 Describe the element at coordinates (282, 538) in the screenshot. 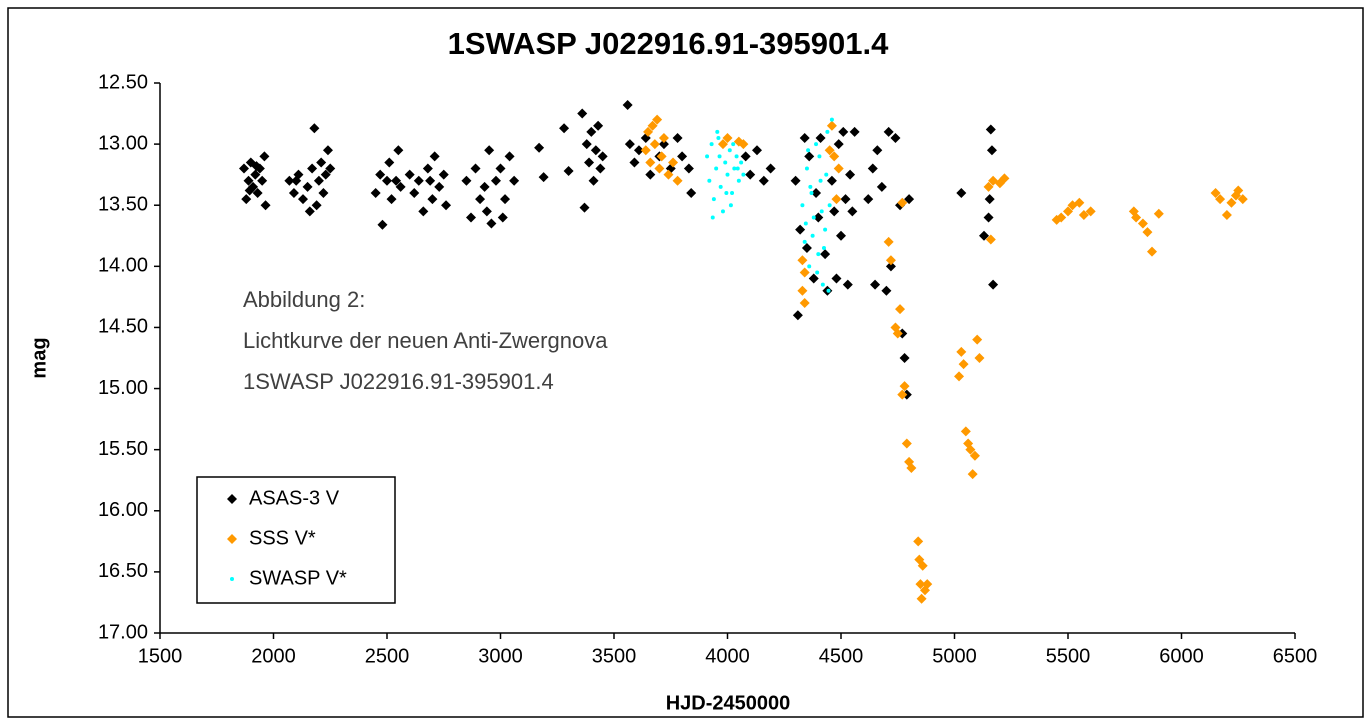

I see `legend-label: SSS V*` at that location.